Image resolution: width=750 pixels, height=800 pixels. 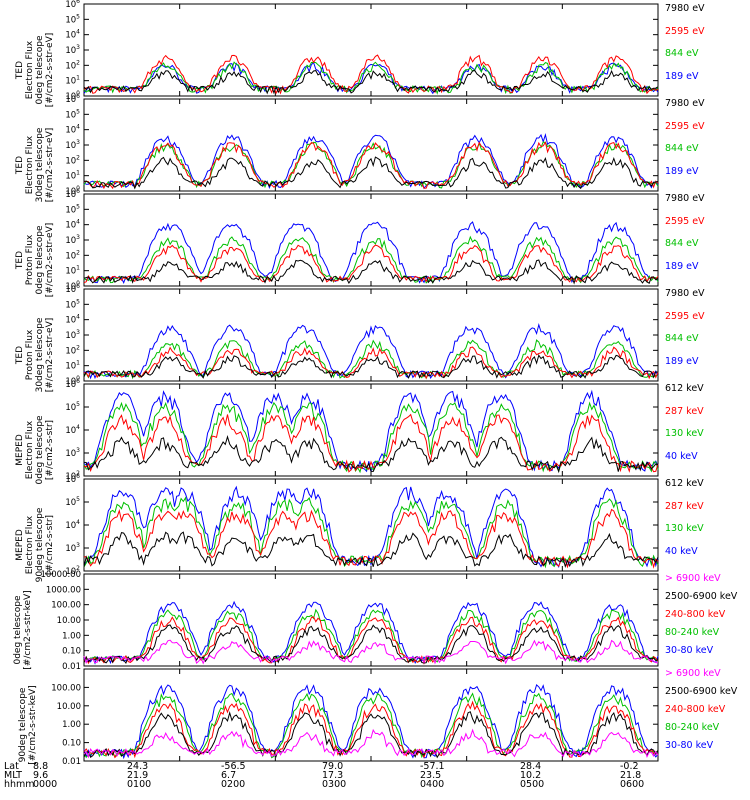 What do you see at coordinates (41, 766) in the screenshot?
I see `lat-tick: 8.8` at bounding box center [41, 766].